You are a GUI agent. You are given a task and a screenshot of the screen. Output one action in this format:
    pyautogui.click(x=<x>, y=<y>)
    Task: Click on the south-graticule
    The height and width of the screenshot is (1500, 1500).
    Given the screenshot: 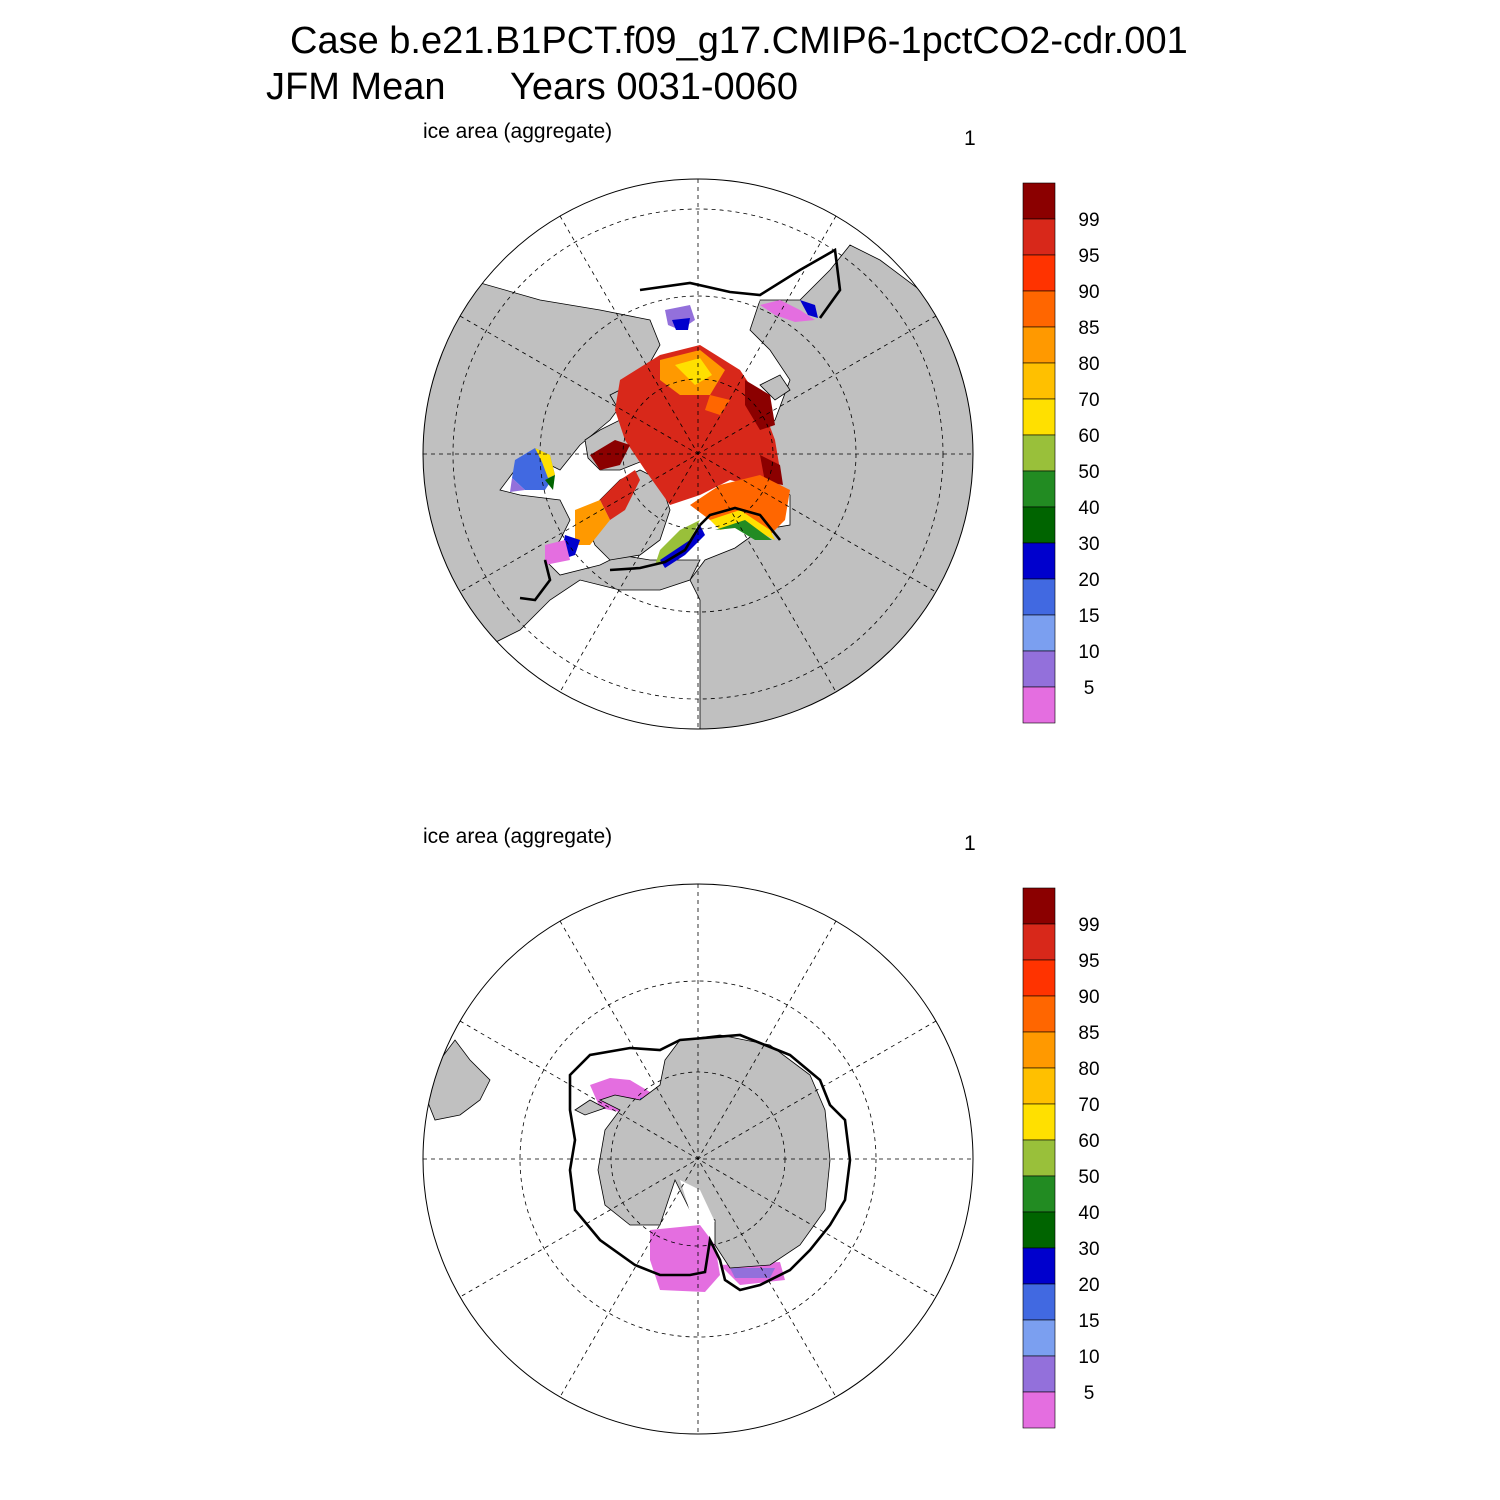 What is the action you would take?
    pyautogui.click(x=698, y=1159)
    